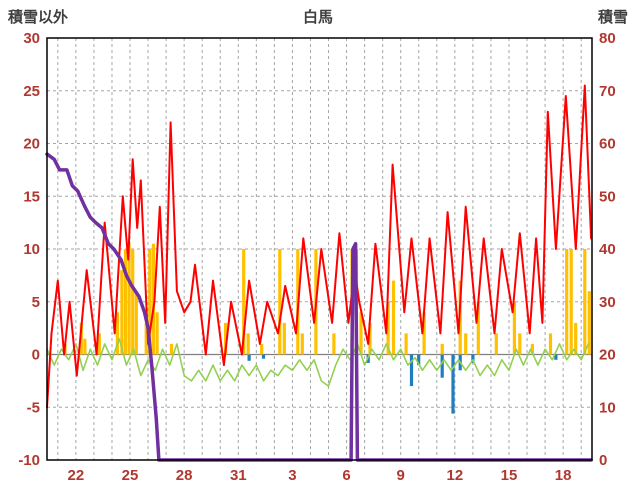 The width and height of the screenshot is (636, 501). I want to click on left-axis-title: 積雪以外, so click(38, 17).